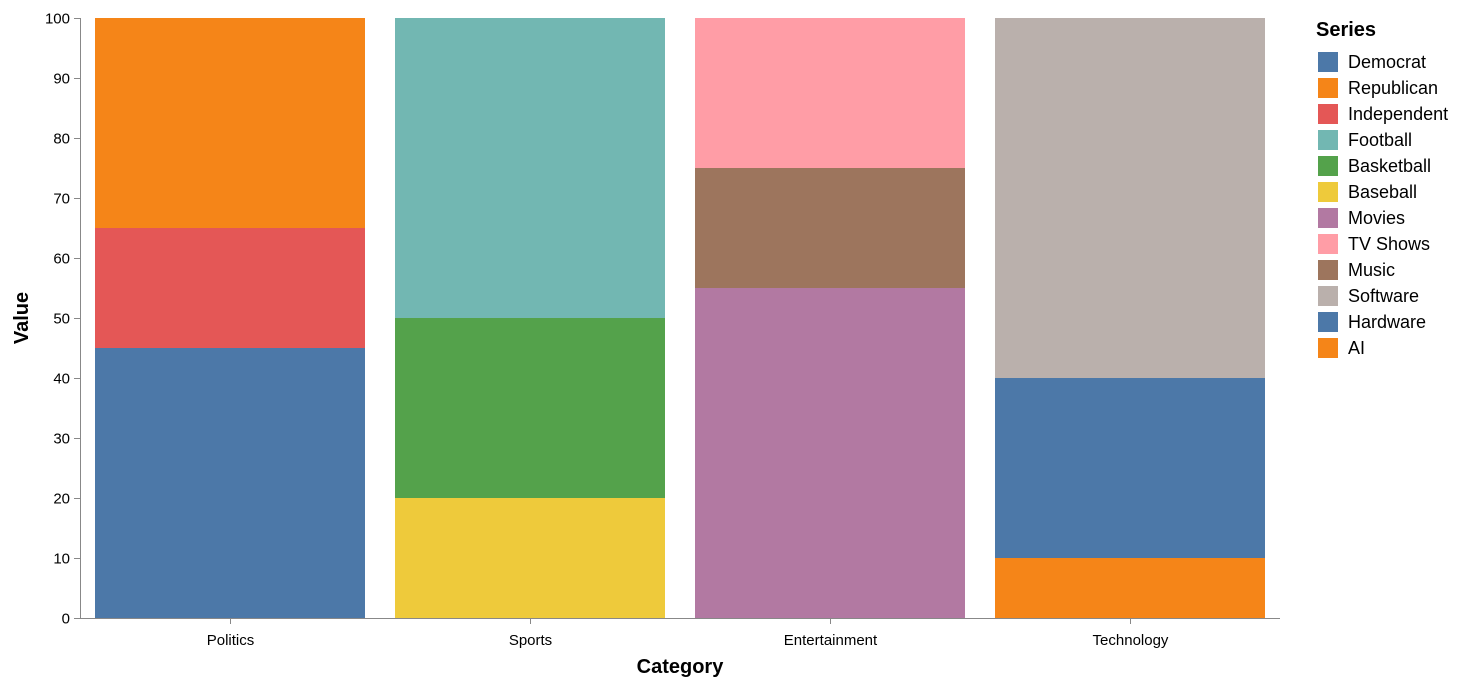 This screenshot has height=686, width=1470. Describe the element at coordinates (1371, 270) in the screenshot. I see `legend-label-music: Music` at that location.